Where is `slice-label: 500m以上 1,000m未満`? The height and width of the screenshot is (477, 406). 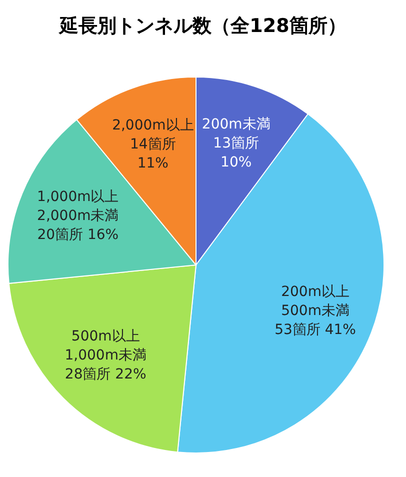 slice-label: 500m以上 1,000m未満 is located at coordinates (105, 346).